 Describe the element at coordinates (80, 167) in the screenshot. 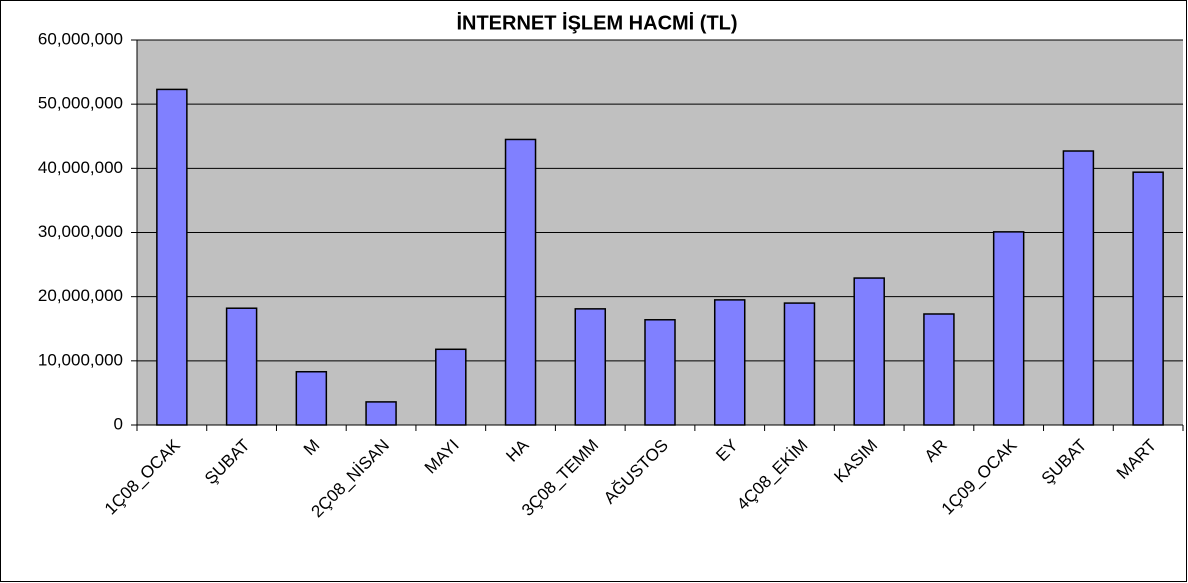

I see `y-tick-label: 40,000,000` at that location.